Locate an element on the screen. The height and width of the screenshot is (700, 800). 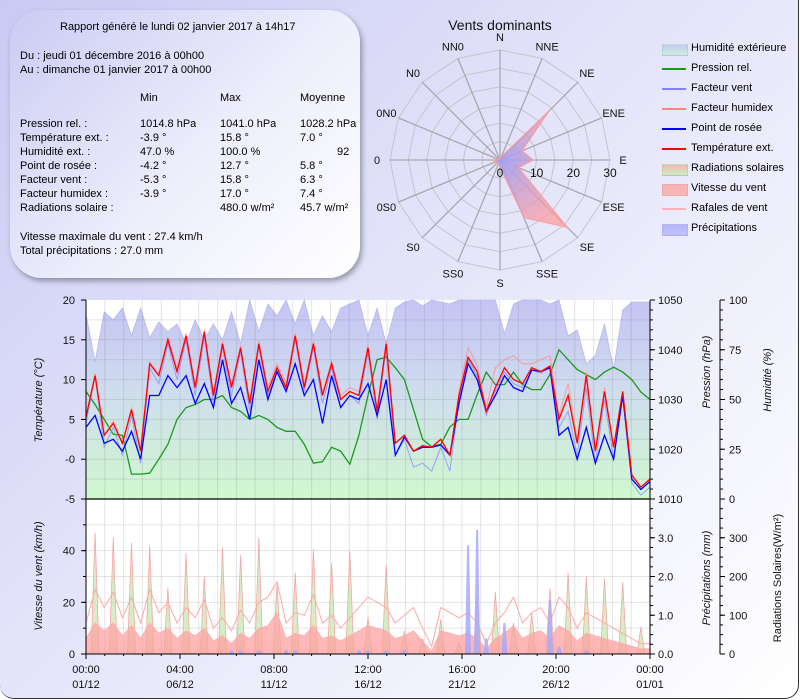
x-tick-time: 16:00 is located at coordinates (462, 670).